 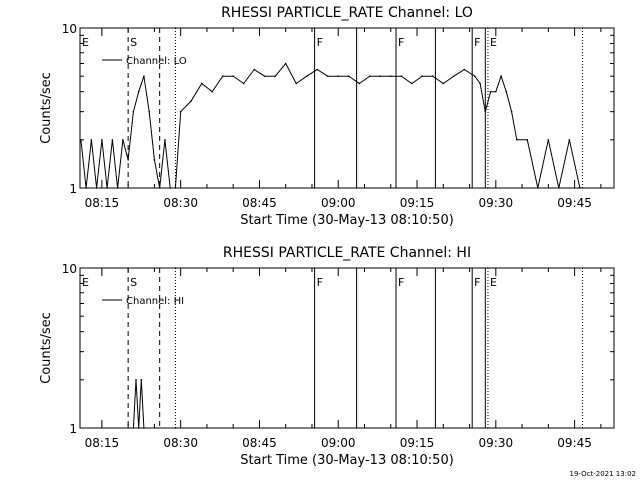 I want to click on flag-label: S, so click(x=133, y=42).